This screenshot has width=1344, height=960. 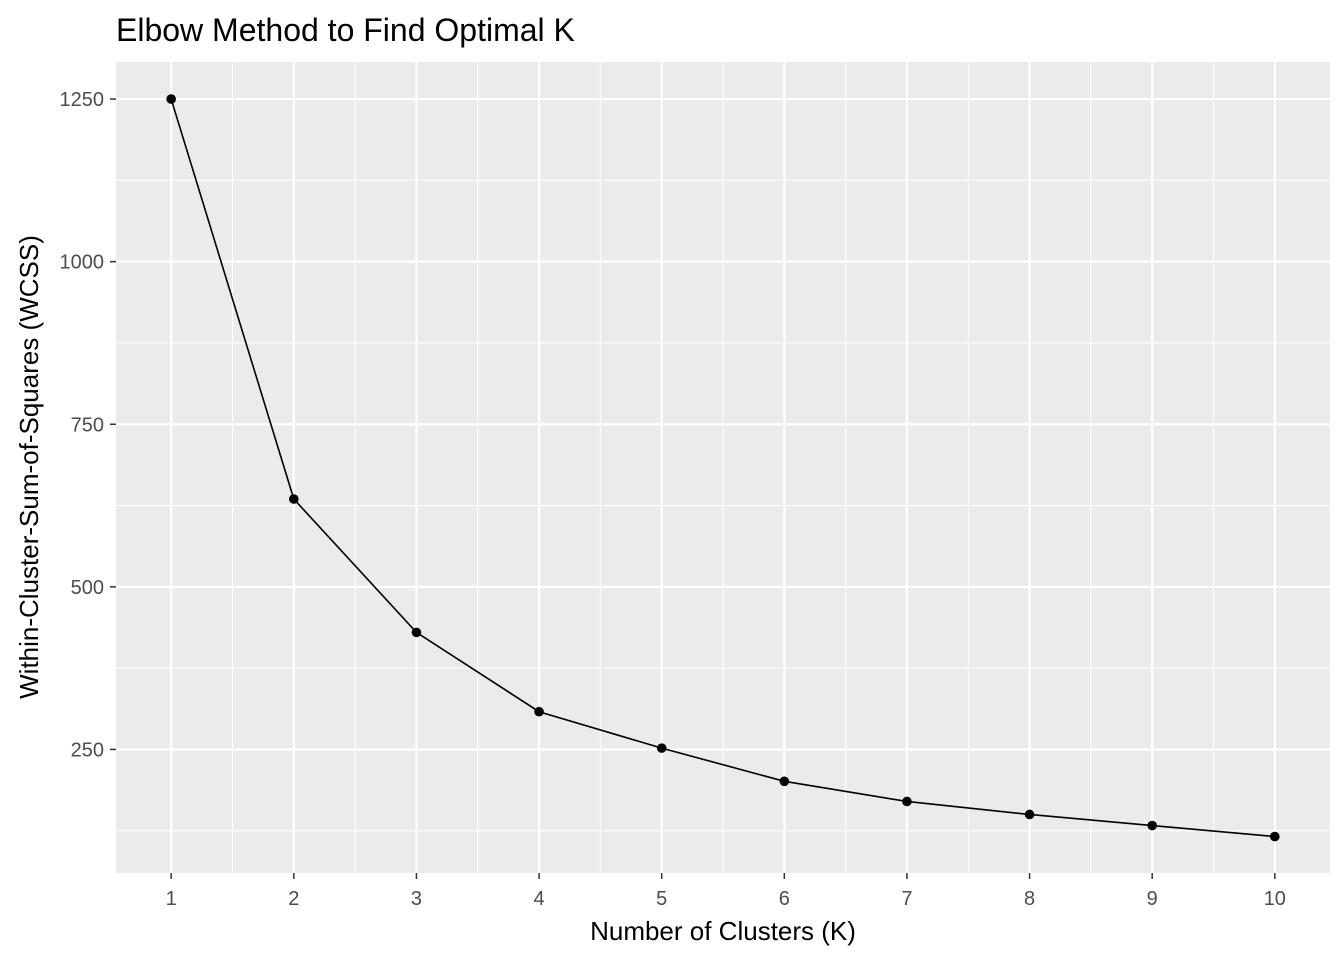 What do you see at coordinates (416, 899) in the screenshot?
I see `x-tick-label: 3` at bounding box center [416, 899].